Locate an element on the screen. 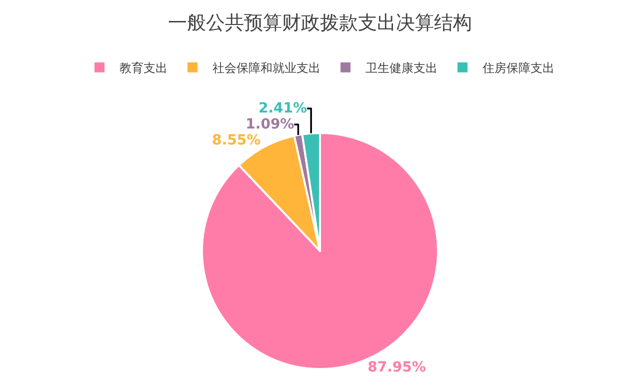 This screenshot has width=640, height=389. data-label: 87.95% is located at coordinates (397, 368).